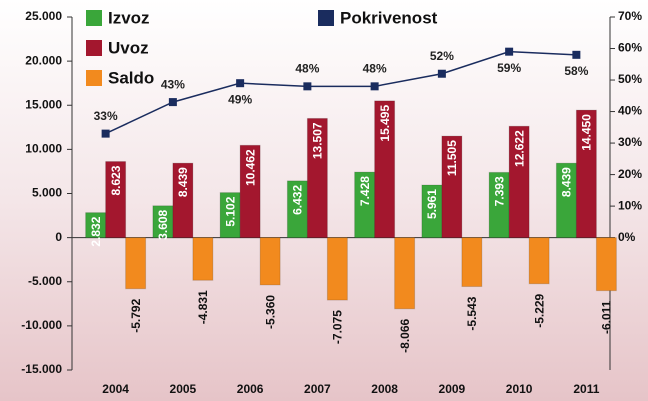 Image resolution: width=648 pixels, height=401 pixels. I want to click on x-tick-label: 2008, so click(384, 389).